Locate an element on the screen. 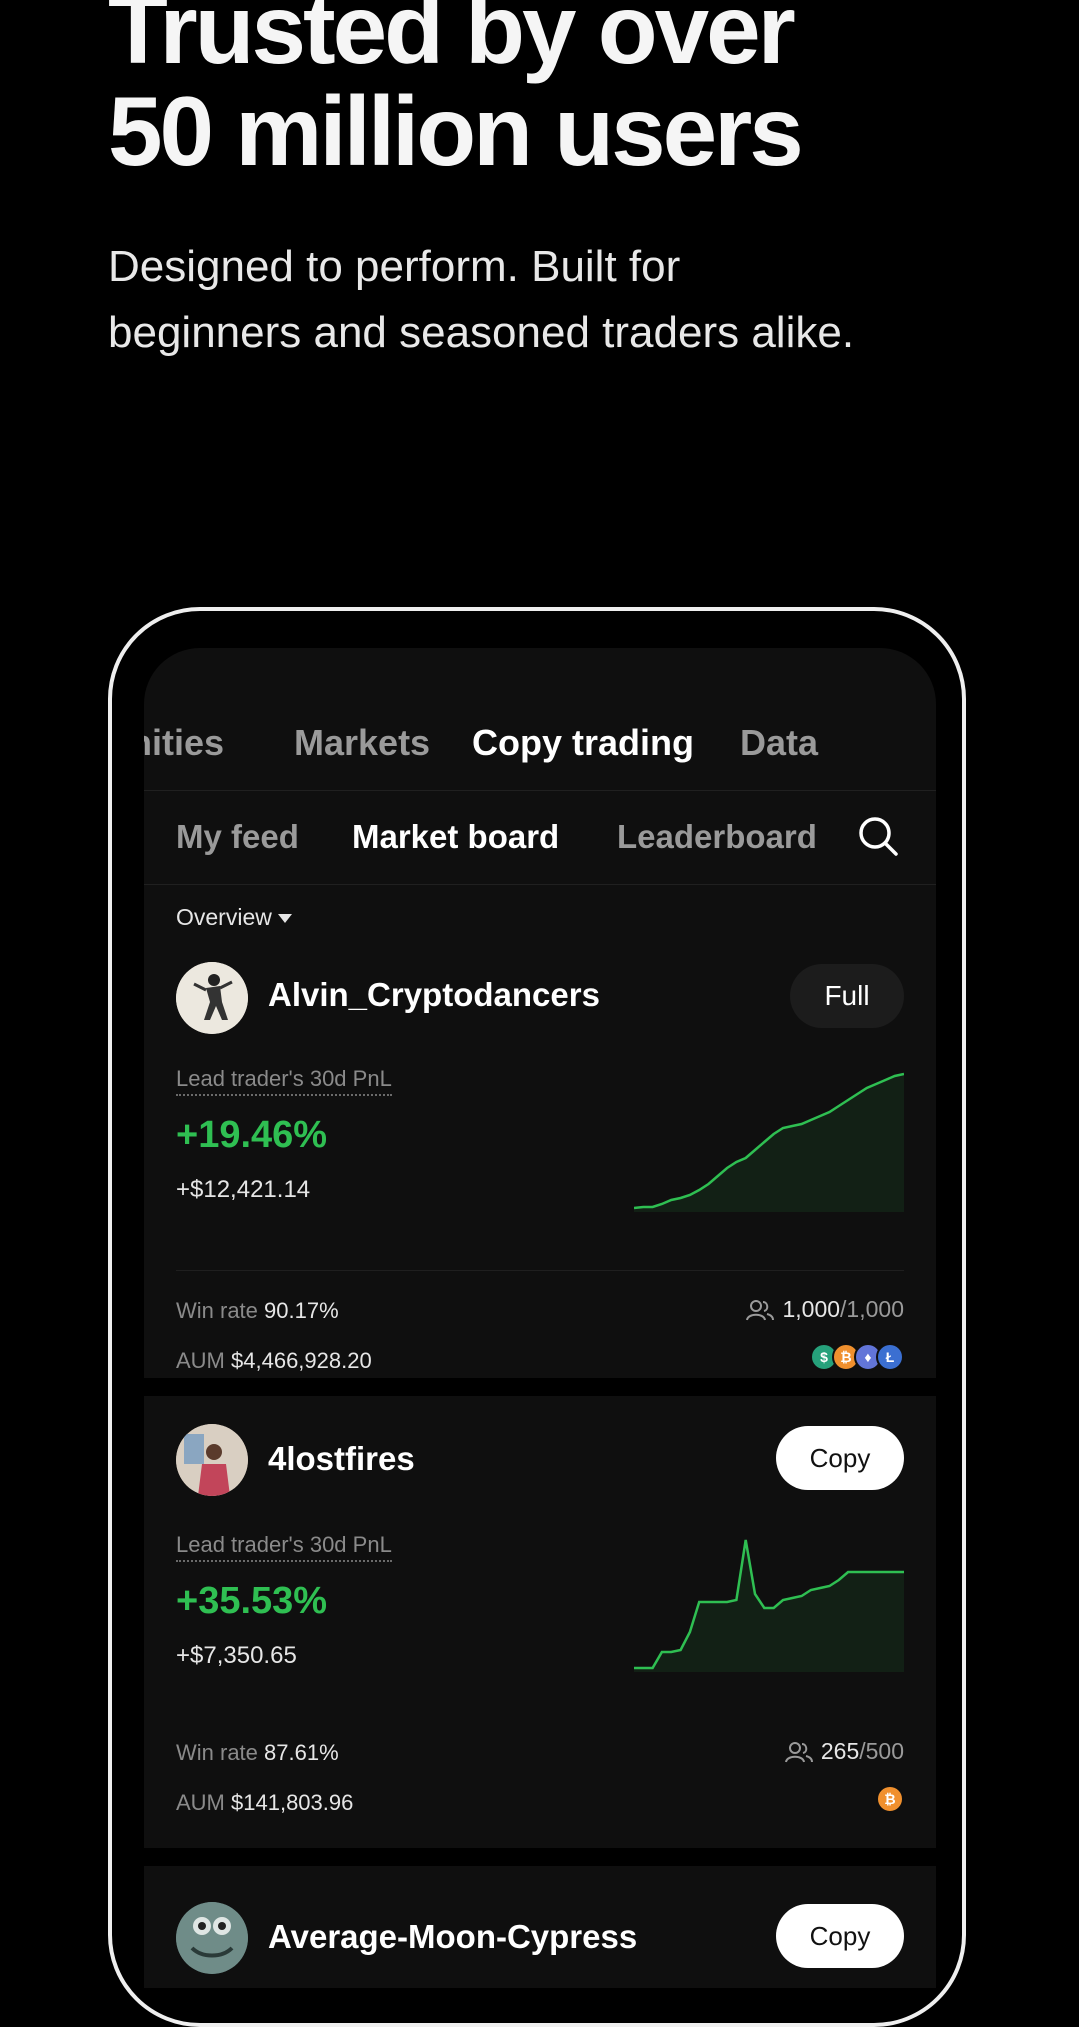 The width and height of the screenshot is (1079, 2027). pnl-percent: +35.53% is located at coordinates (252, 1601).